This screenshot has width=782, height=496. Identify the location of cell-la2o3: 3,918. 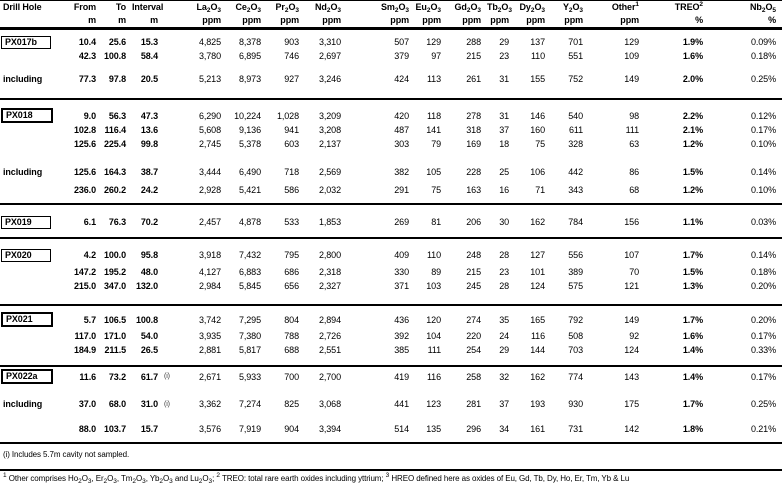
(209, 255).